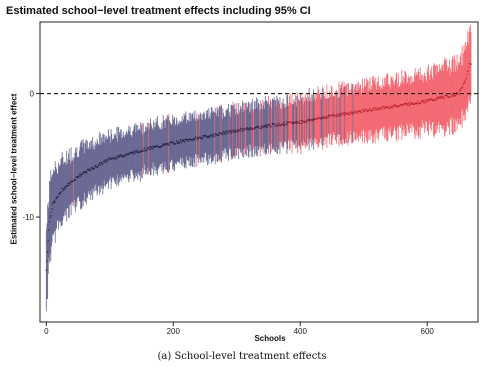 The width and height of the screenshot is (484, 369). I want to click on y-tick-label: 0, so click(32, 94).